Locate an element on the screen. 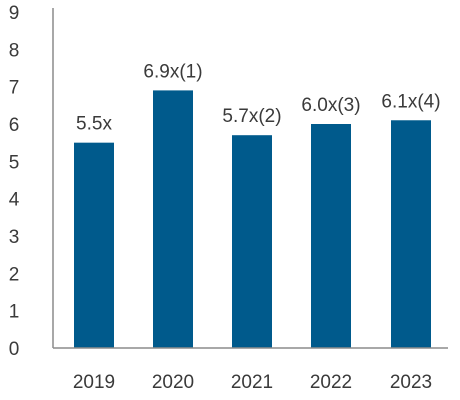  x-tick-label-2021: 2021 is located at coordinates (252, 382).